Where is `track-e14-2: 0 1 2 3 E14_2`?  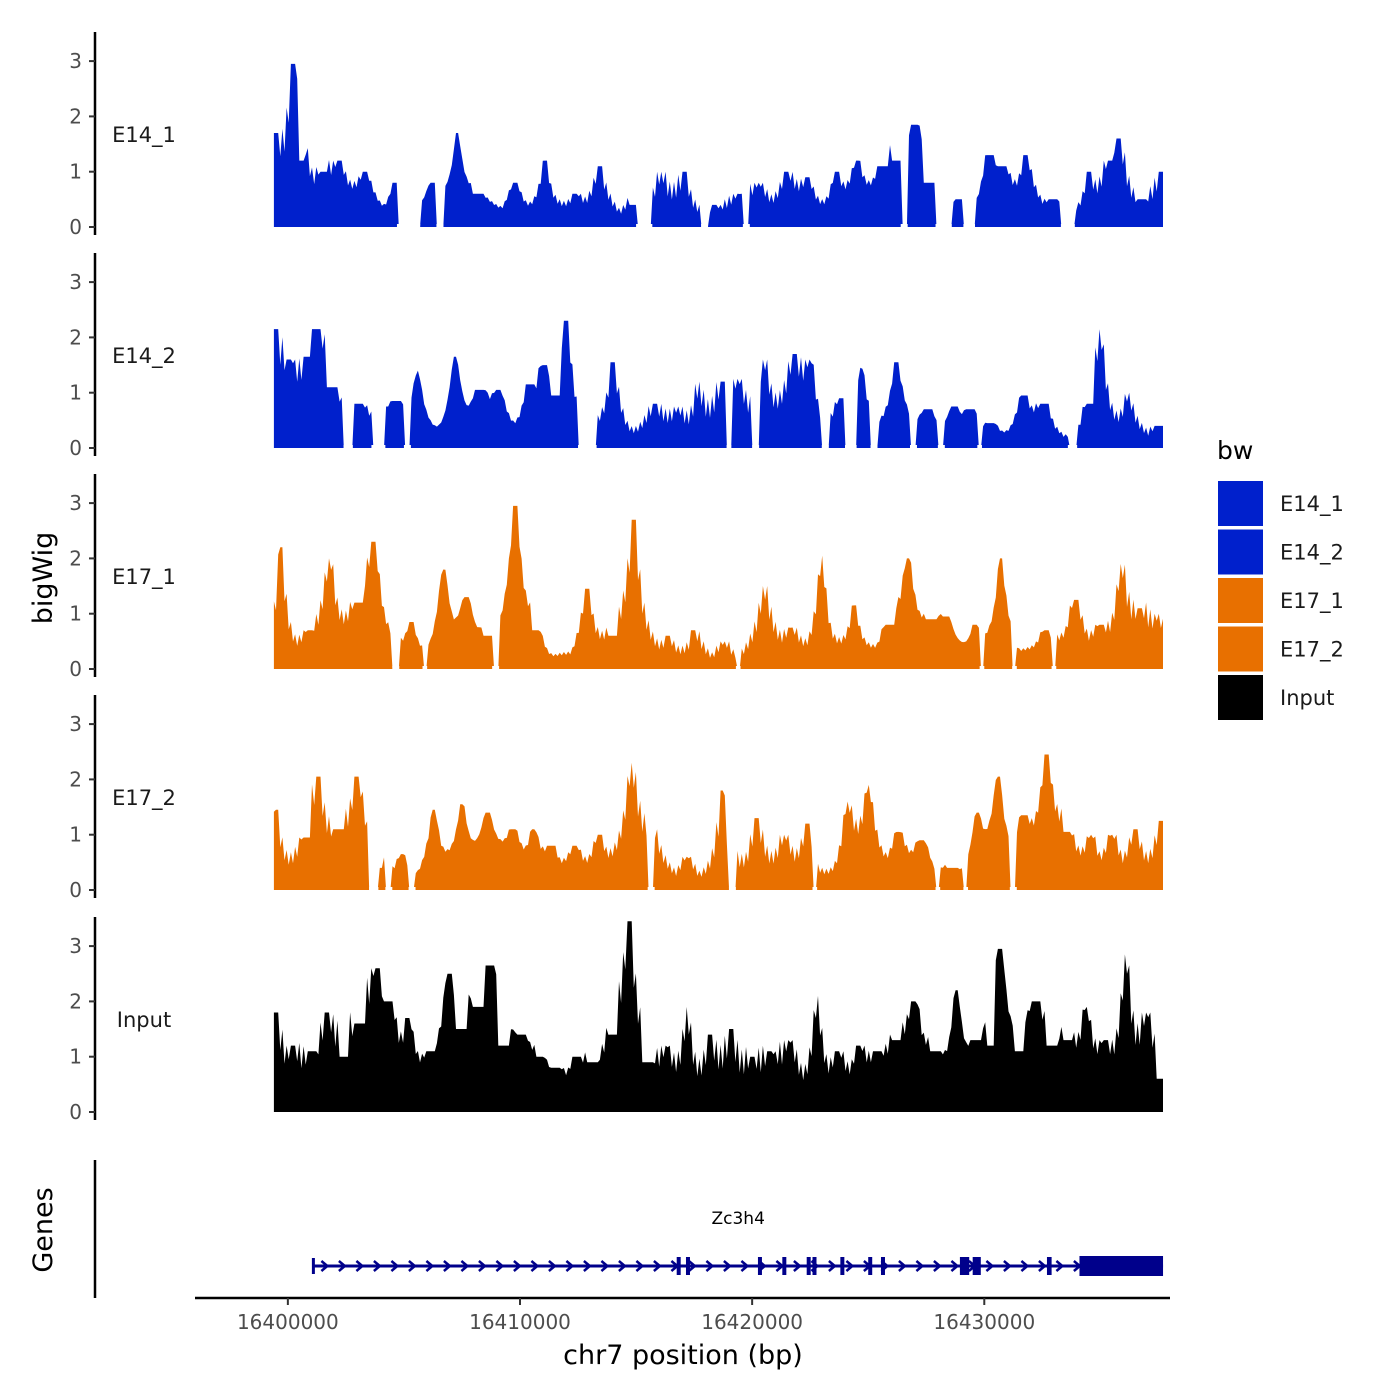
track-e14-2: 0 1 2 3 E14_2 is located at coordinates (616, 356).